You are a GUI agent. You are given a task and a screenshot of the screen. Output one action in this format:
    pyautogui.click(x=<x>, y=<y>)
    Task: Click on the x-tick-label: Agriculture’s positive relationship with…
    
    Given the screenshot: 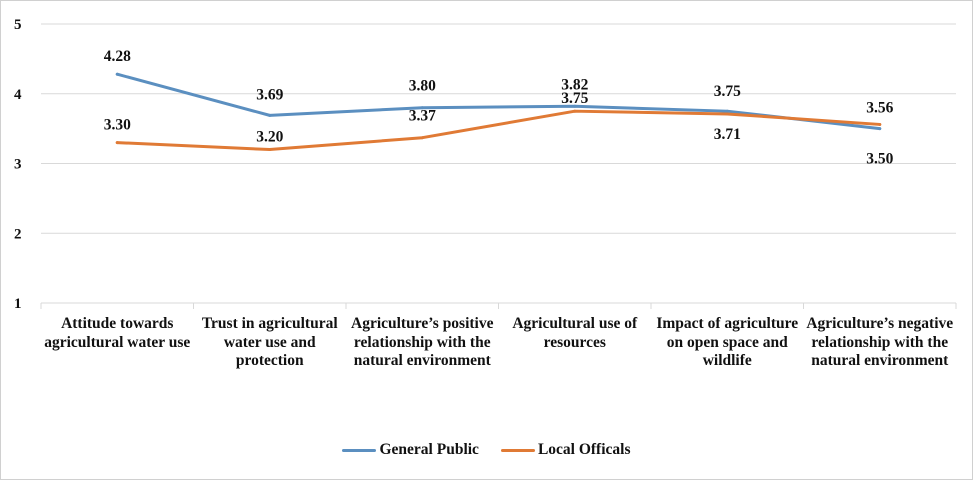 What is the action you would take?
    pyautogui.click(x=422, y=342)
    